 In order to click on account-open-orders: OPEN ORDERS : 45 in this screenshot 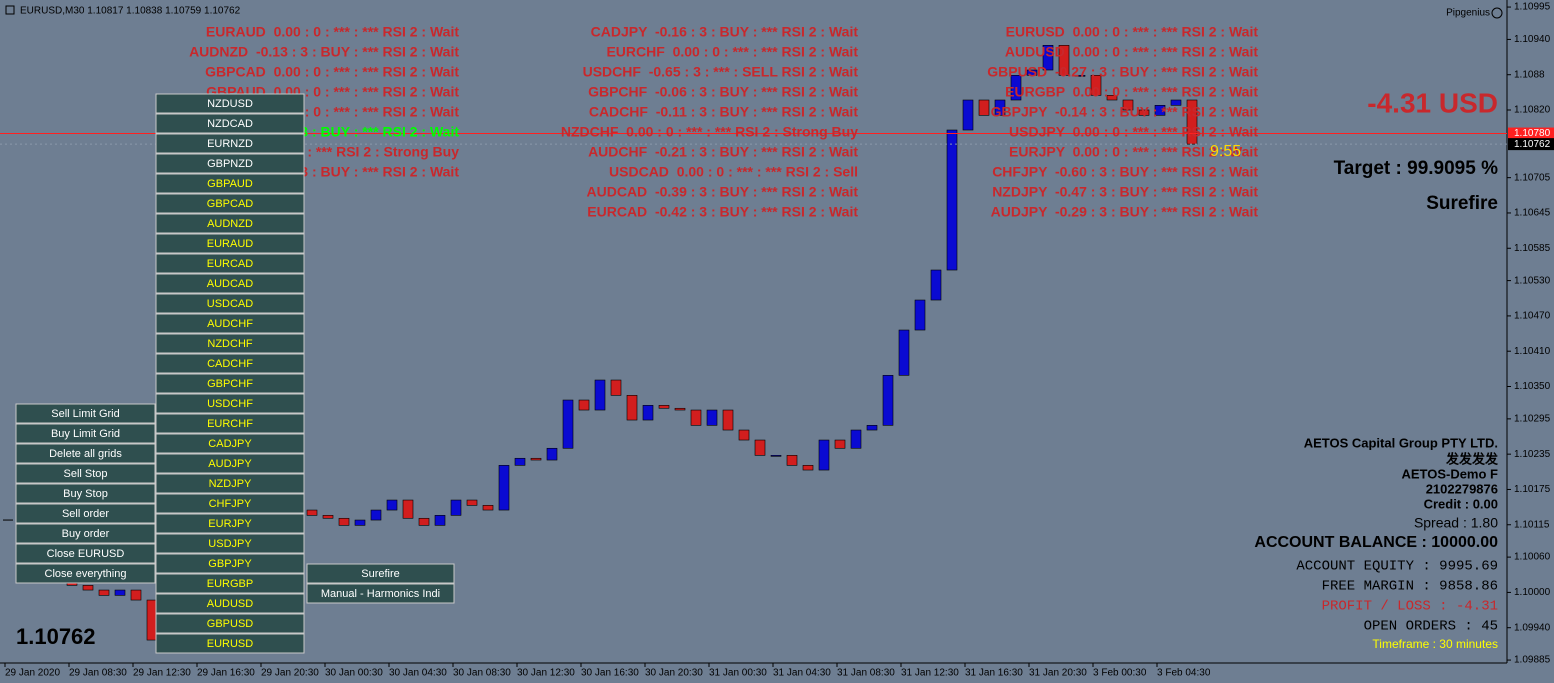, I will do `click(1431, 627)`.